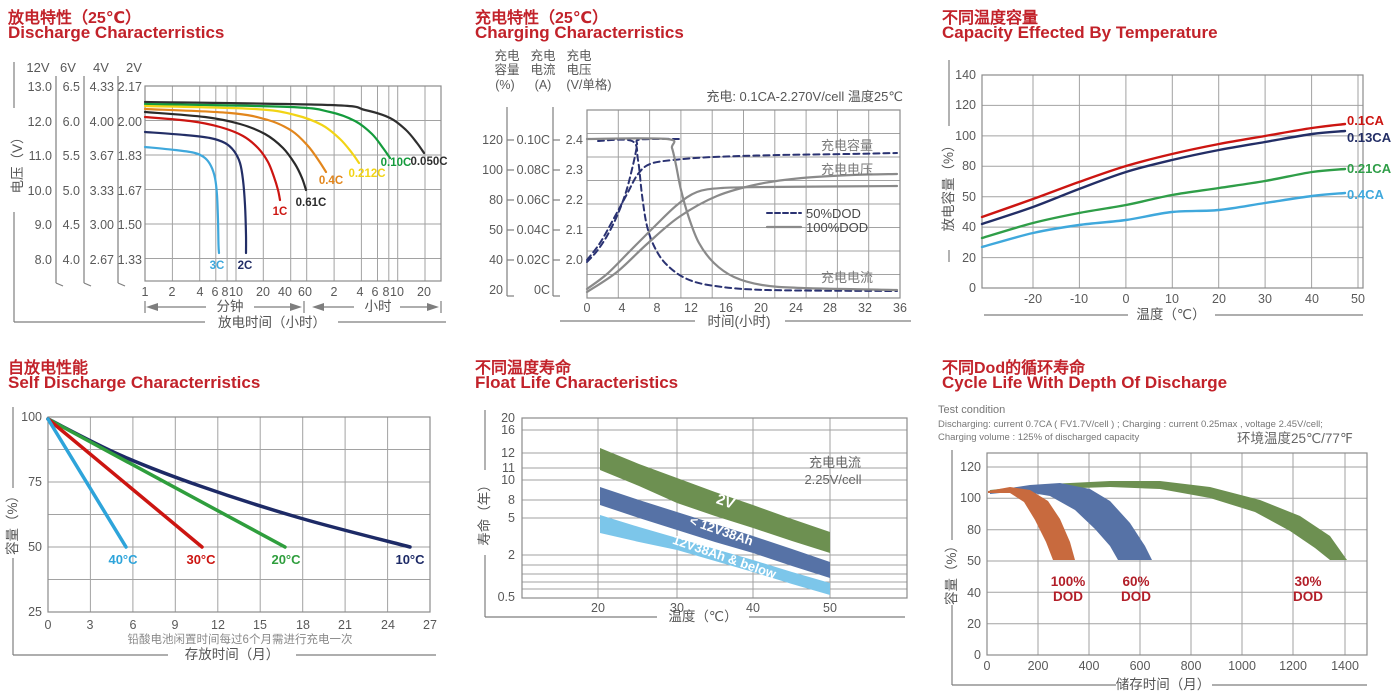 This screenshot has height=700, width=1400. What do you see at coordinates (40, 173) in the screenshot?
I see `y-ticks-12v: 13.0 12.0 11.0 10.0 9.0 8.0` at bounding box center [40, 173].